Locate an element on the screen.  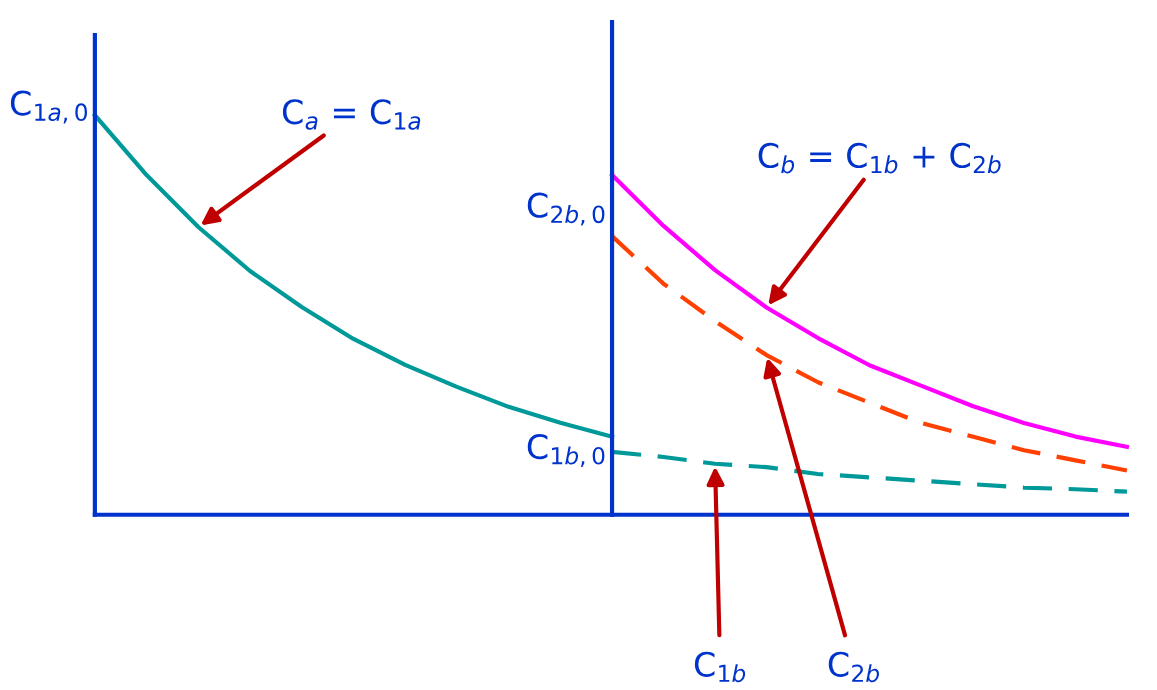
annotation: C$_{a}$ = C$_{1a}$ is located at coordinates (351, 114).